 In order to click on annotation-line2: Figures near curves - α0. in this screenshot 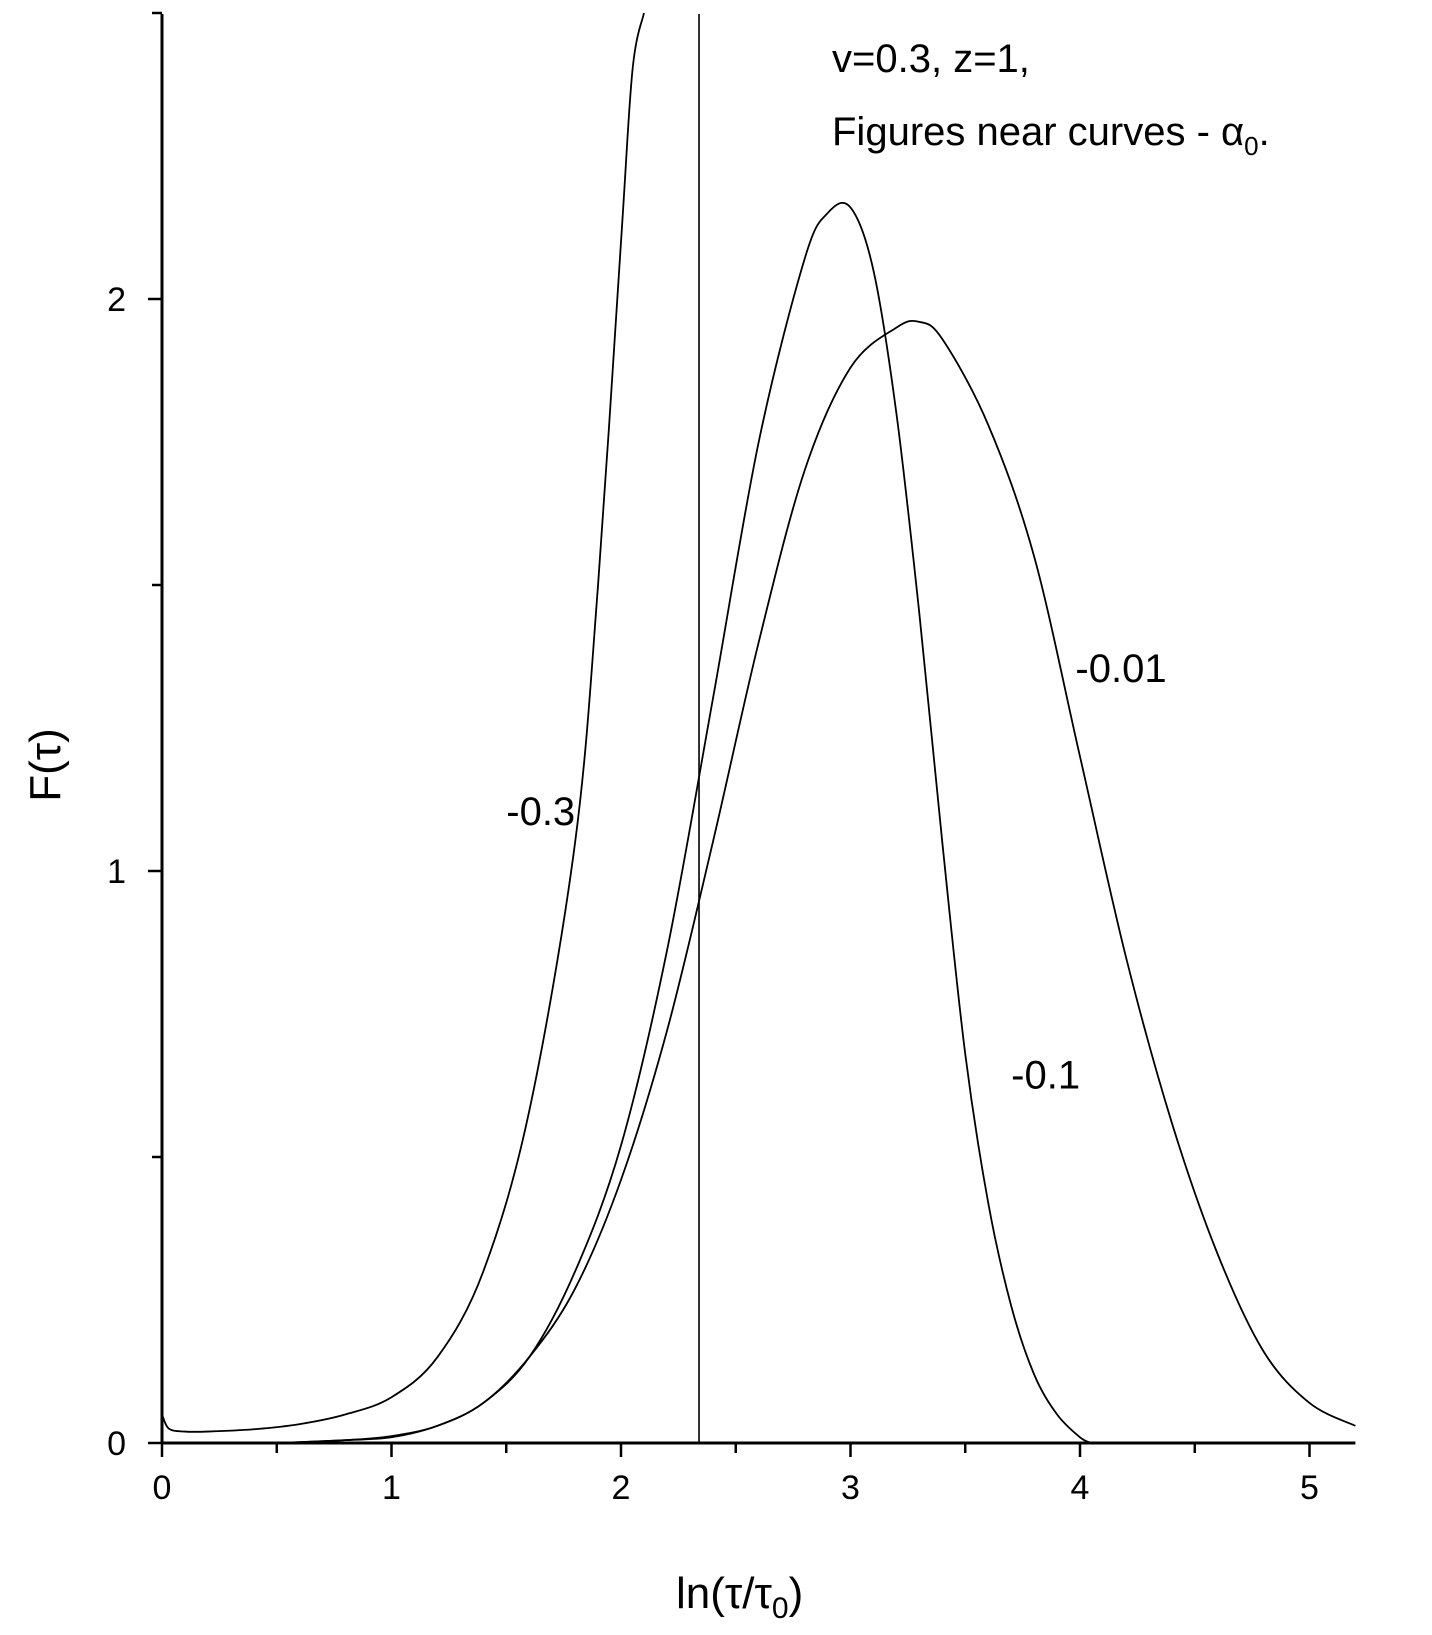, I will do `click(1051, 135)`.